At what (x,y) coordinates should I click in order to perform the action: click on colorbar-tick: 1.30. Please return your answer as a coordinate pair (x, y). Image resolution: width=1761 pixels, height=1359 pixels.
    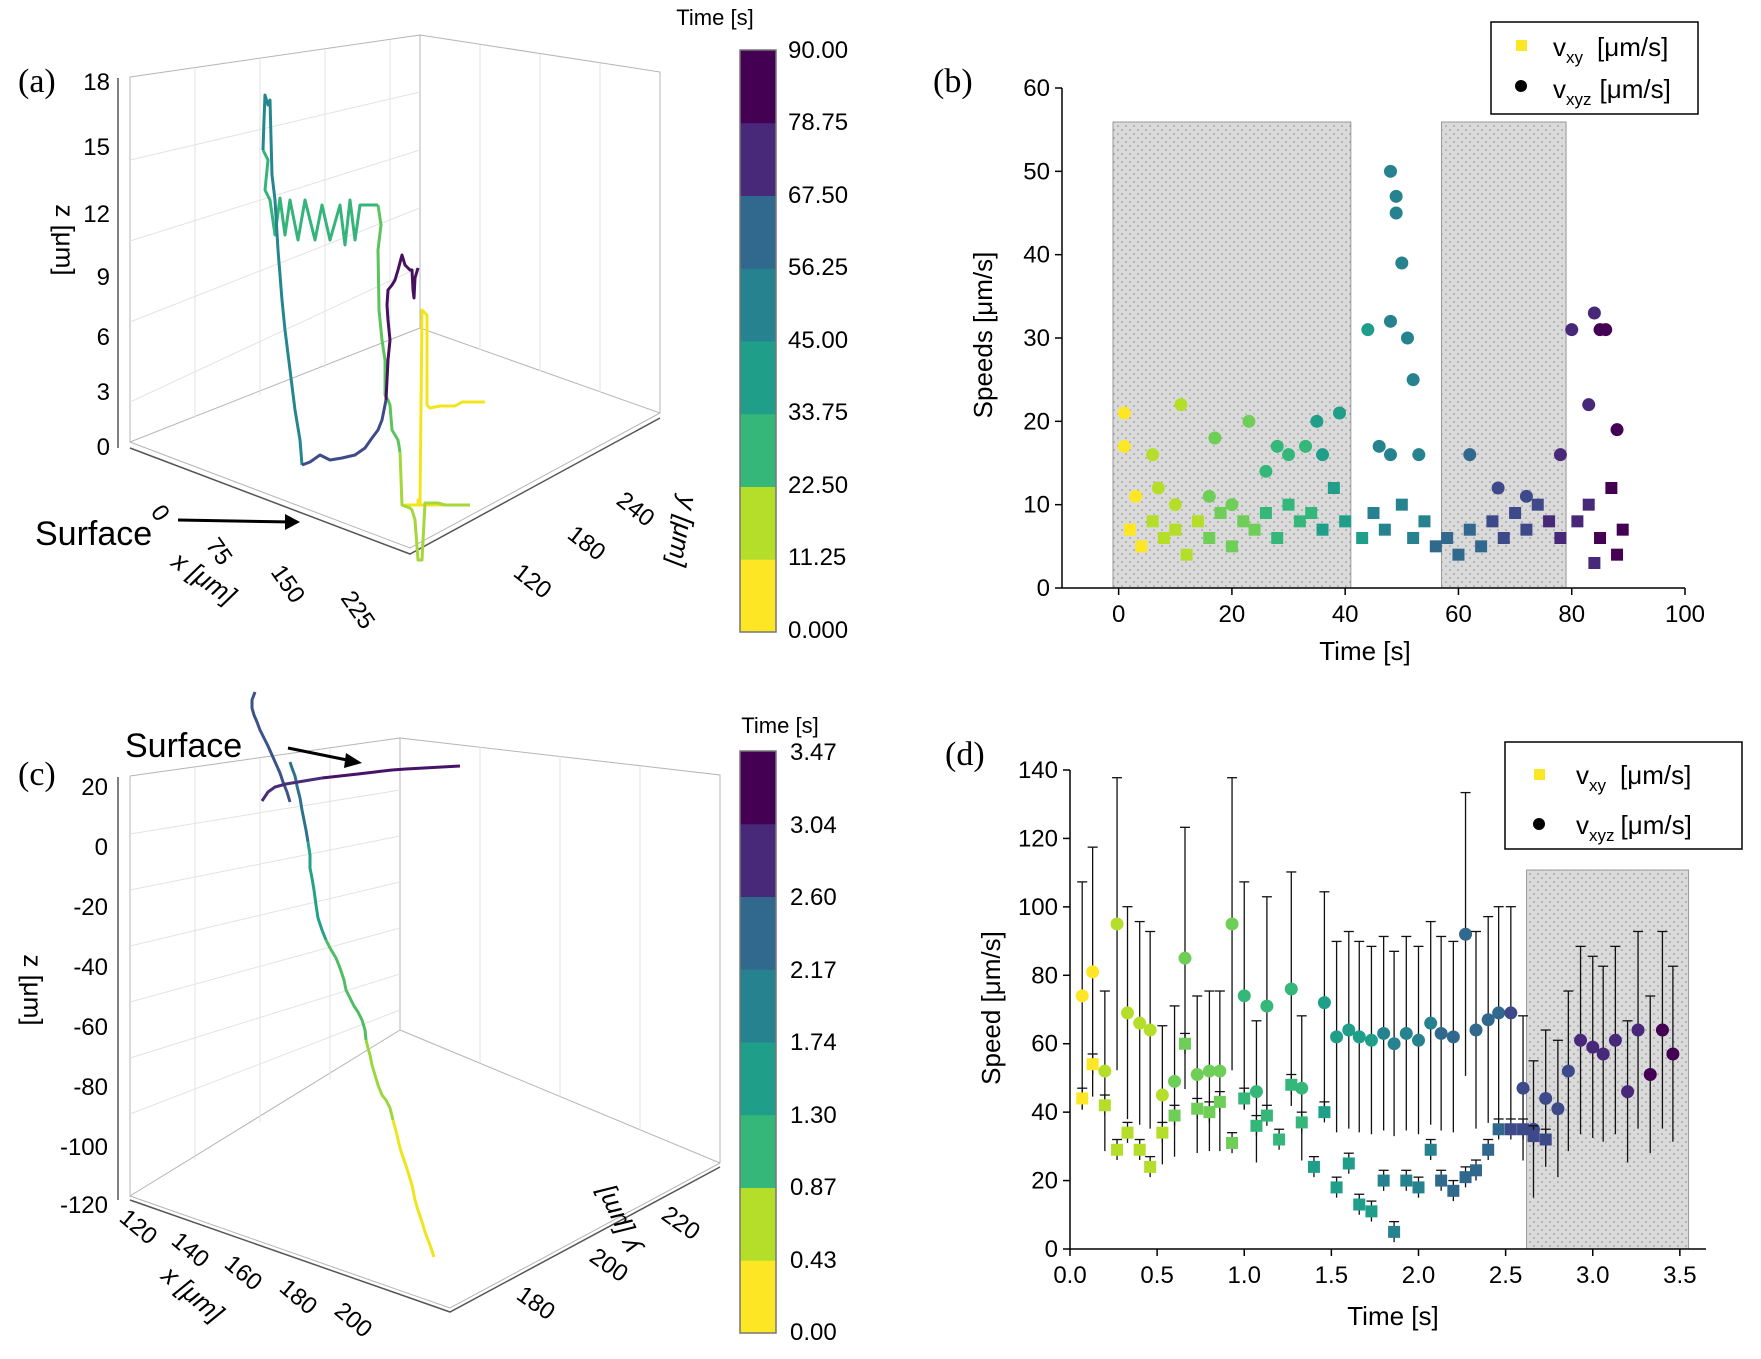
    Looking at the image, I should click on (813, 1115).